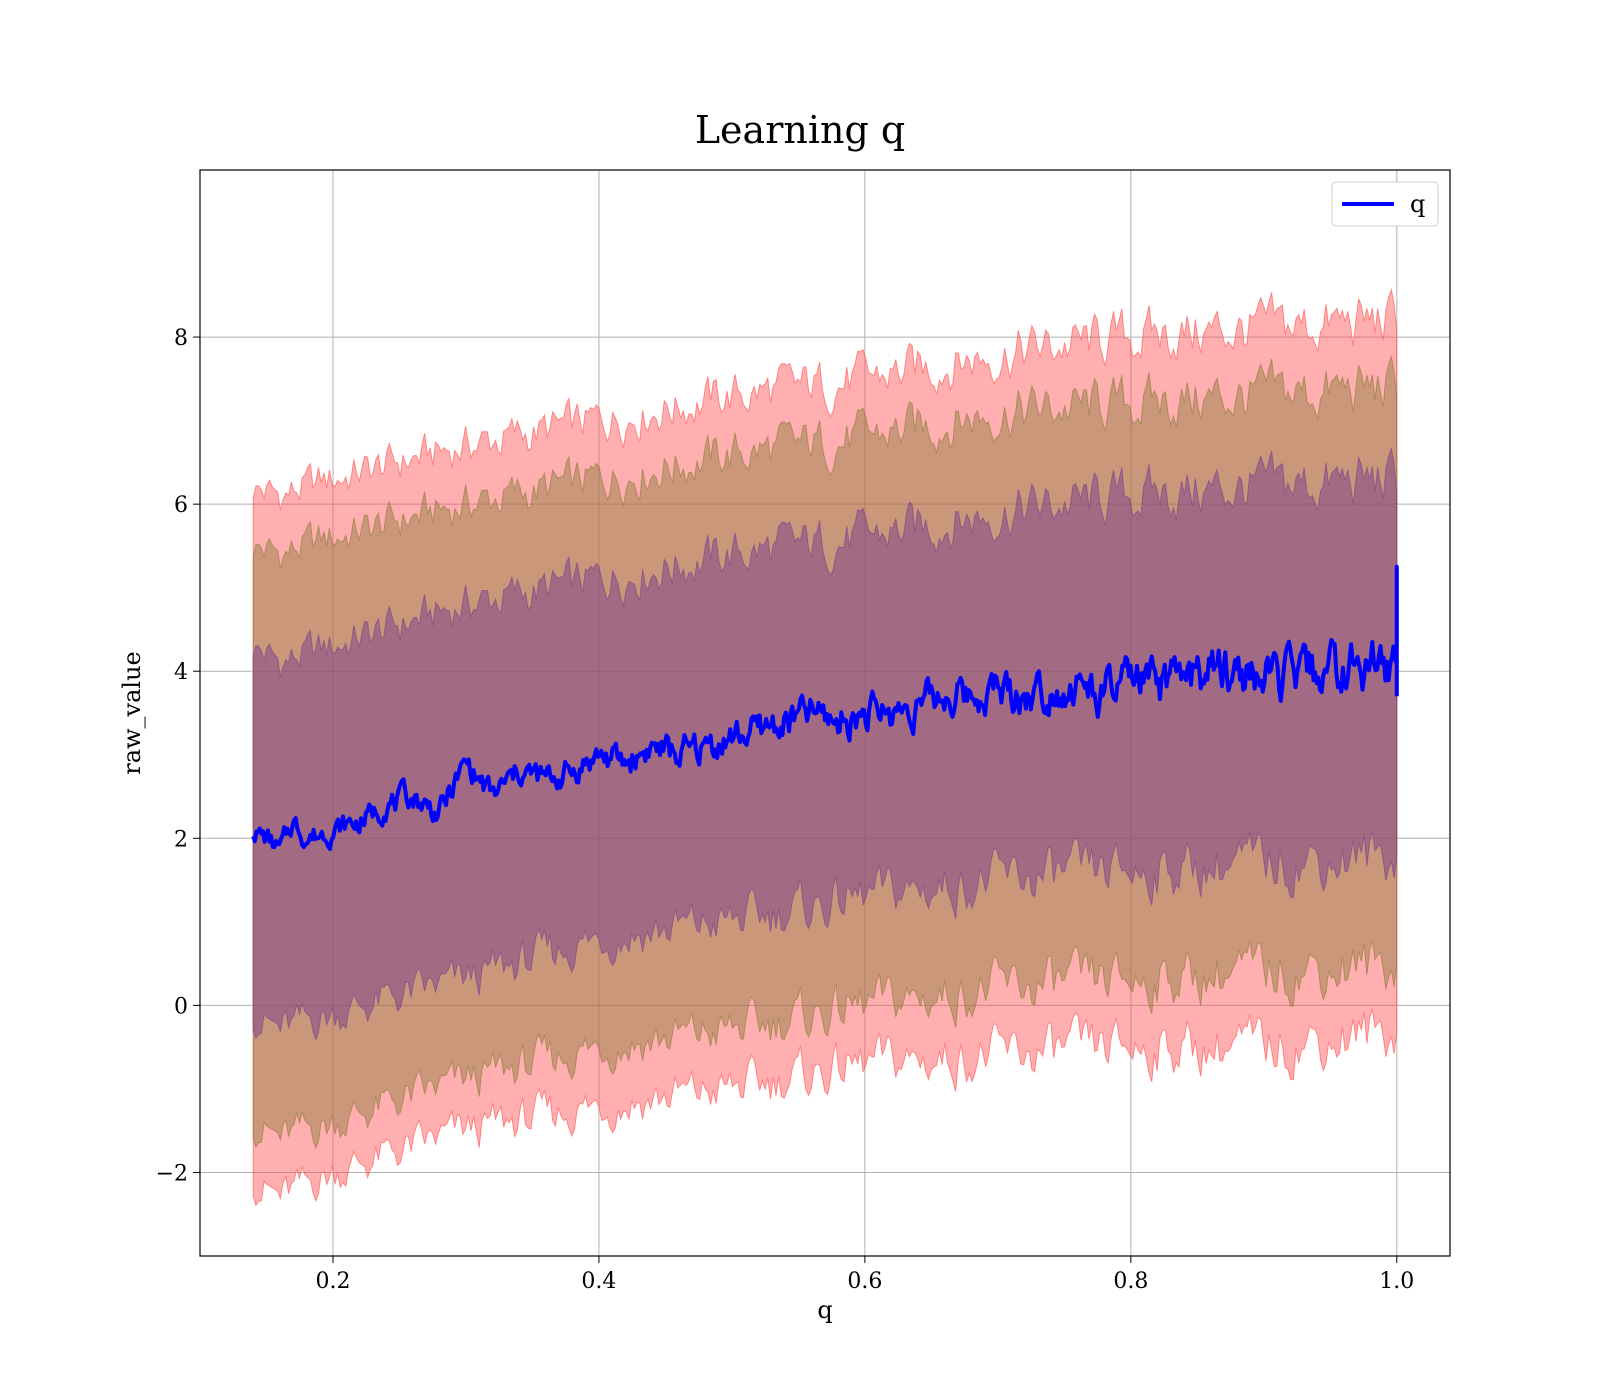 The width and height of the screenshot is (1600, 1400). Describe the element at coordinates (172, 1173) in the screenshot. I see `y-tick-label: −2` at that location.